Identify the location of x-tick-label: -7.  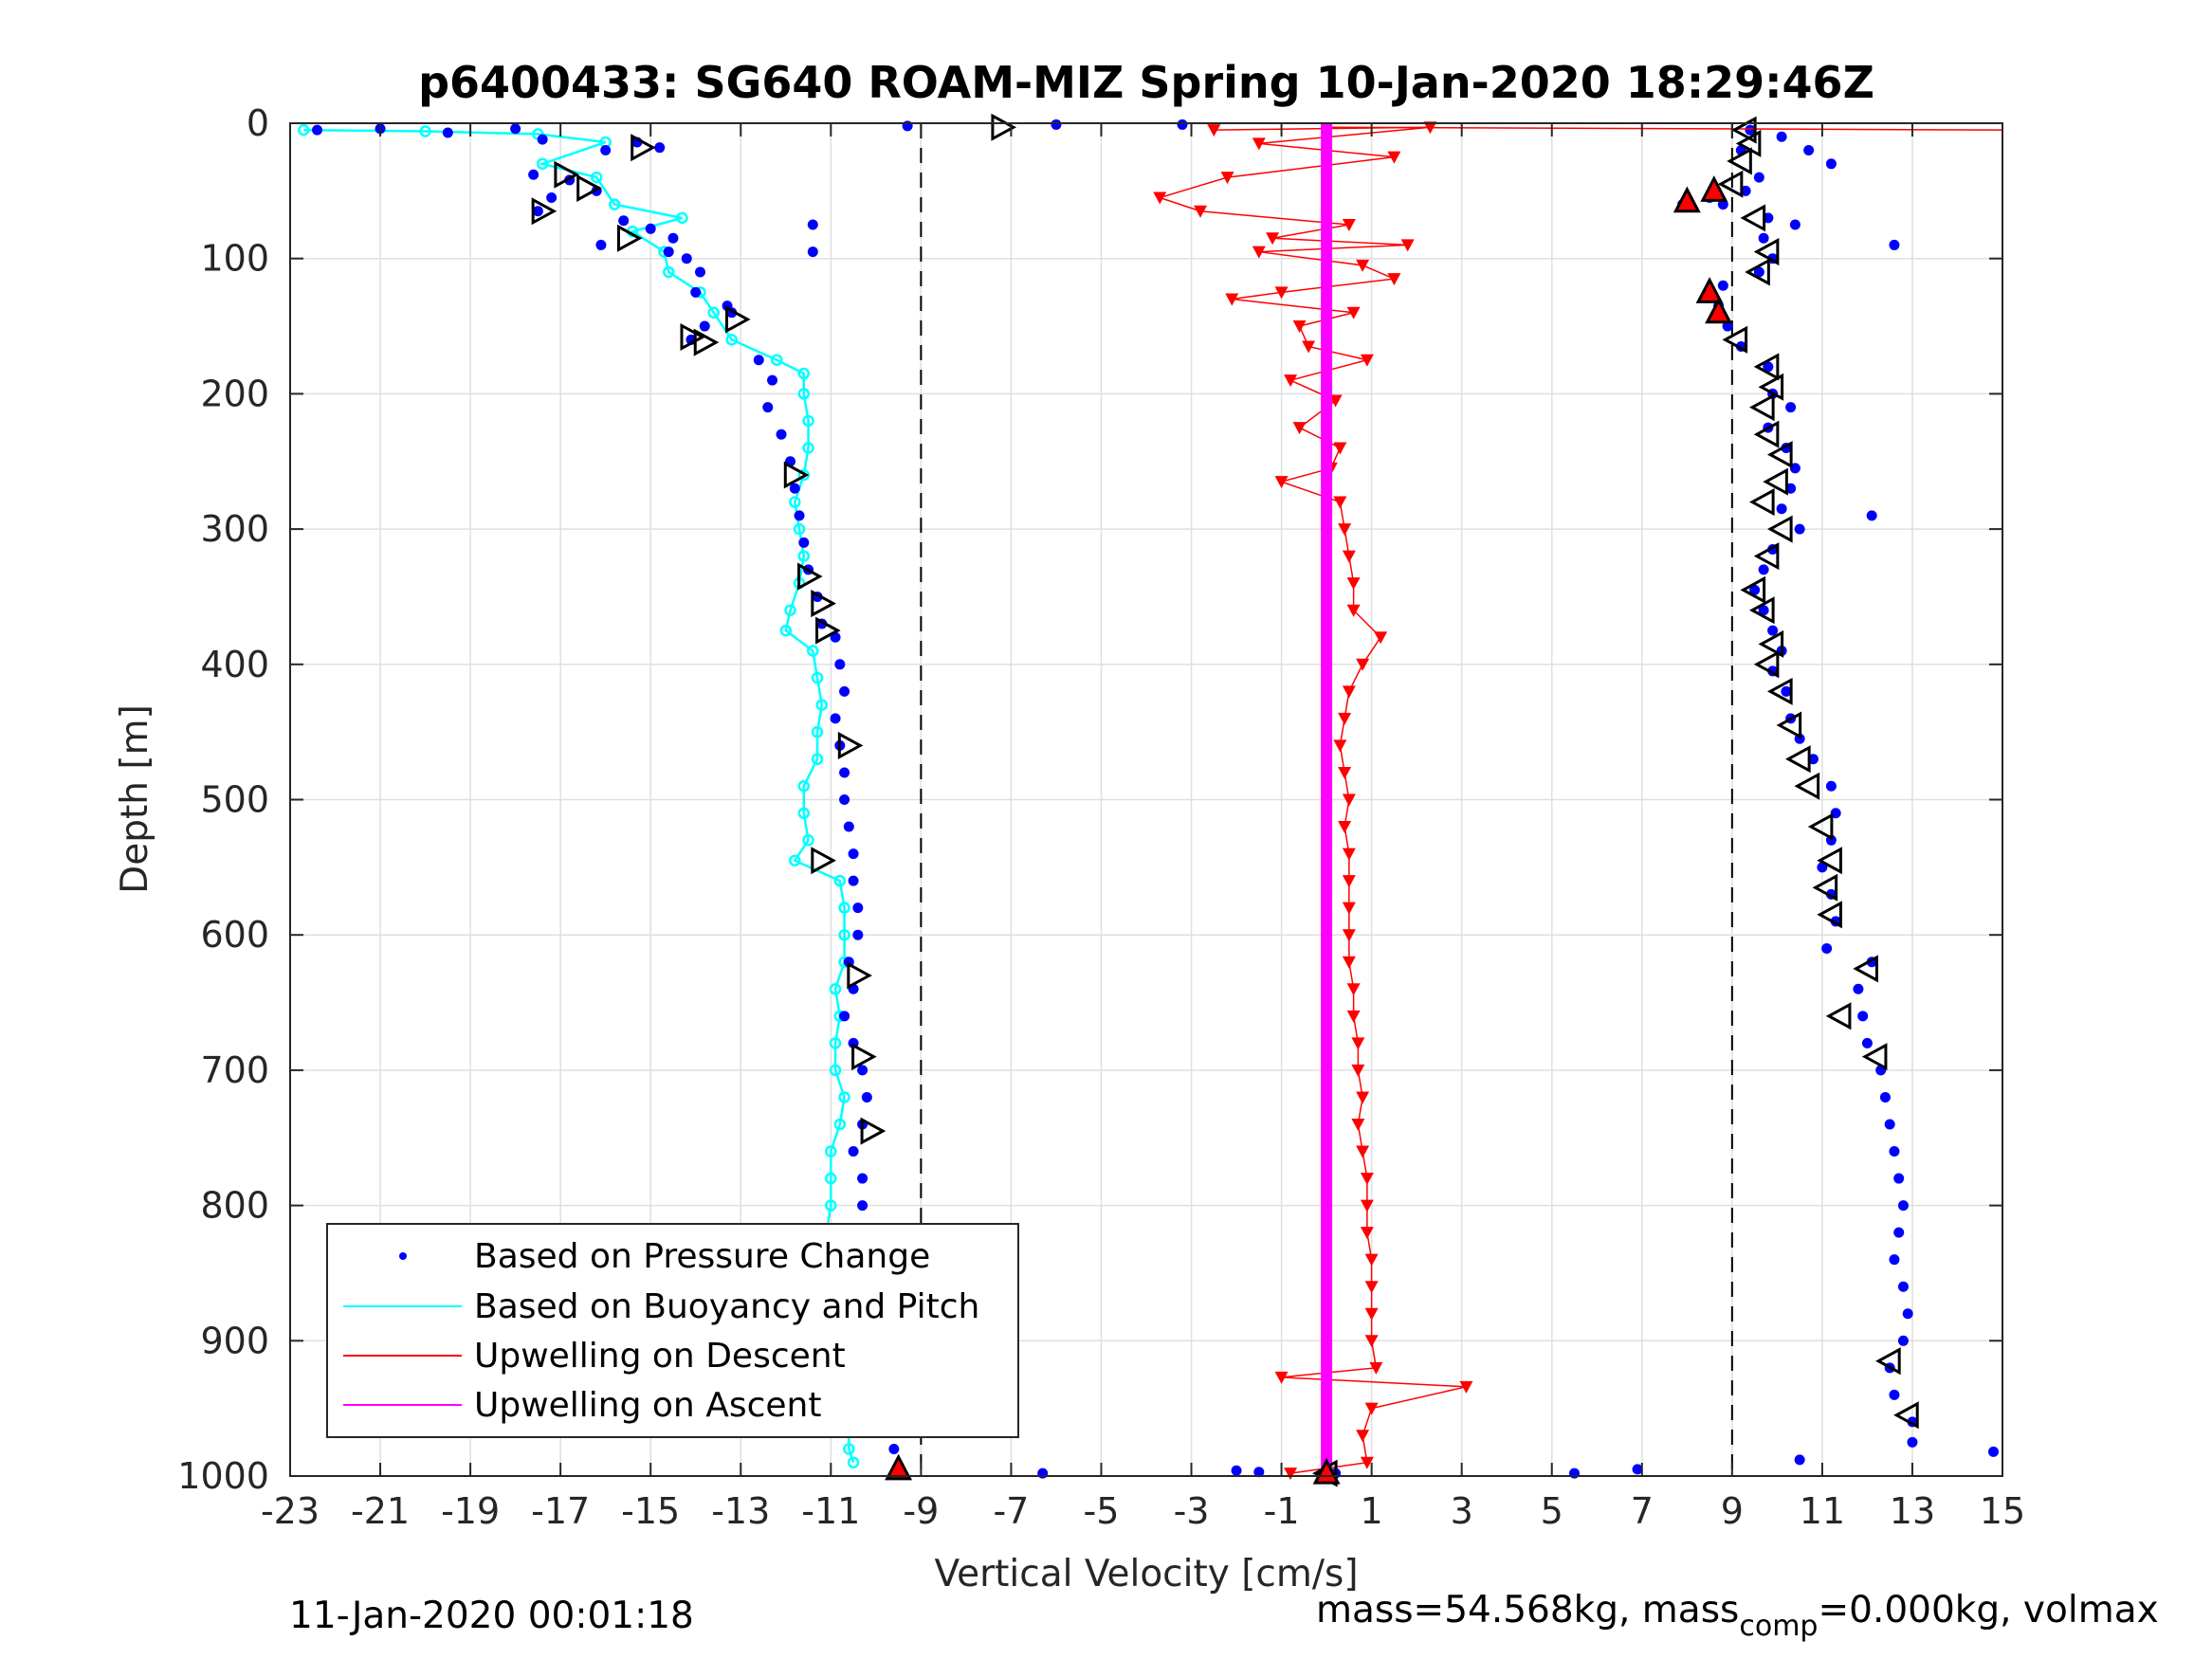
(1011, 1511).